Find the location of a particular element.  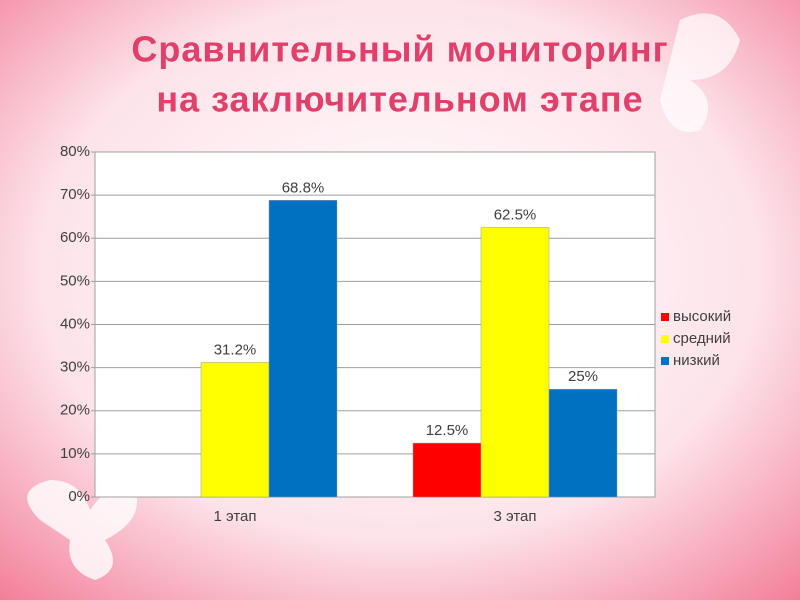

y-tick-label: 0% is located at coordinates (79, 496).